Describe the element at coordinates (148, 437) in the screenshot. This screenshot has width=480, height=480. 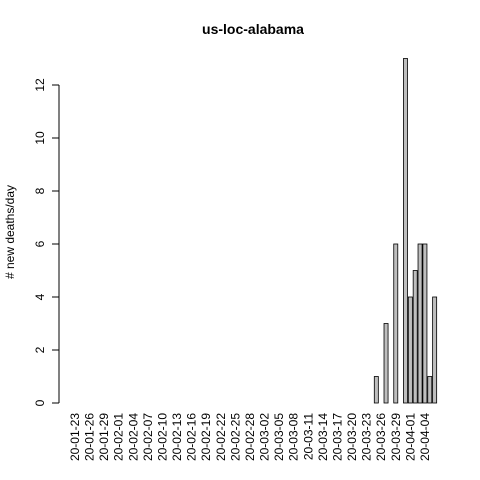
I see `x-tick-label: 20-02-07` at that location.